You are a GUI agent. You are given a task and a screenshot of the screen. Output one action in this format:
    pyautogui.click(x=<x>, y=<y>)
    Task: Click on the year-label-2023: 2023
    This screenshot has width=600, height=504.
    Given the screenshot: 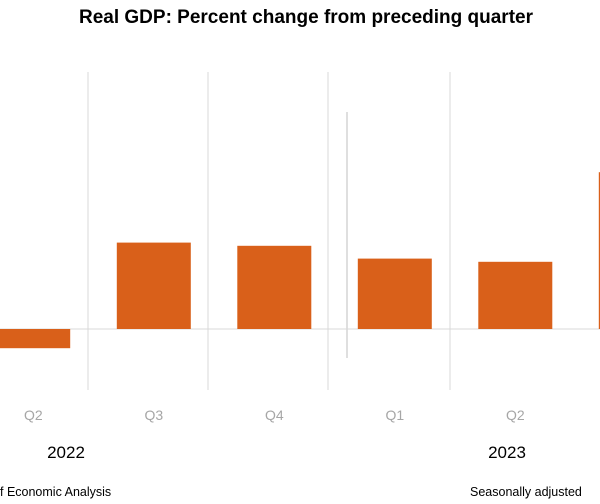 What is the action you would take?
    pyautogui.click(x=507, y=452)
    